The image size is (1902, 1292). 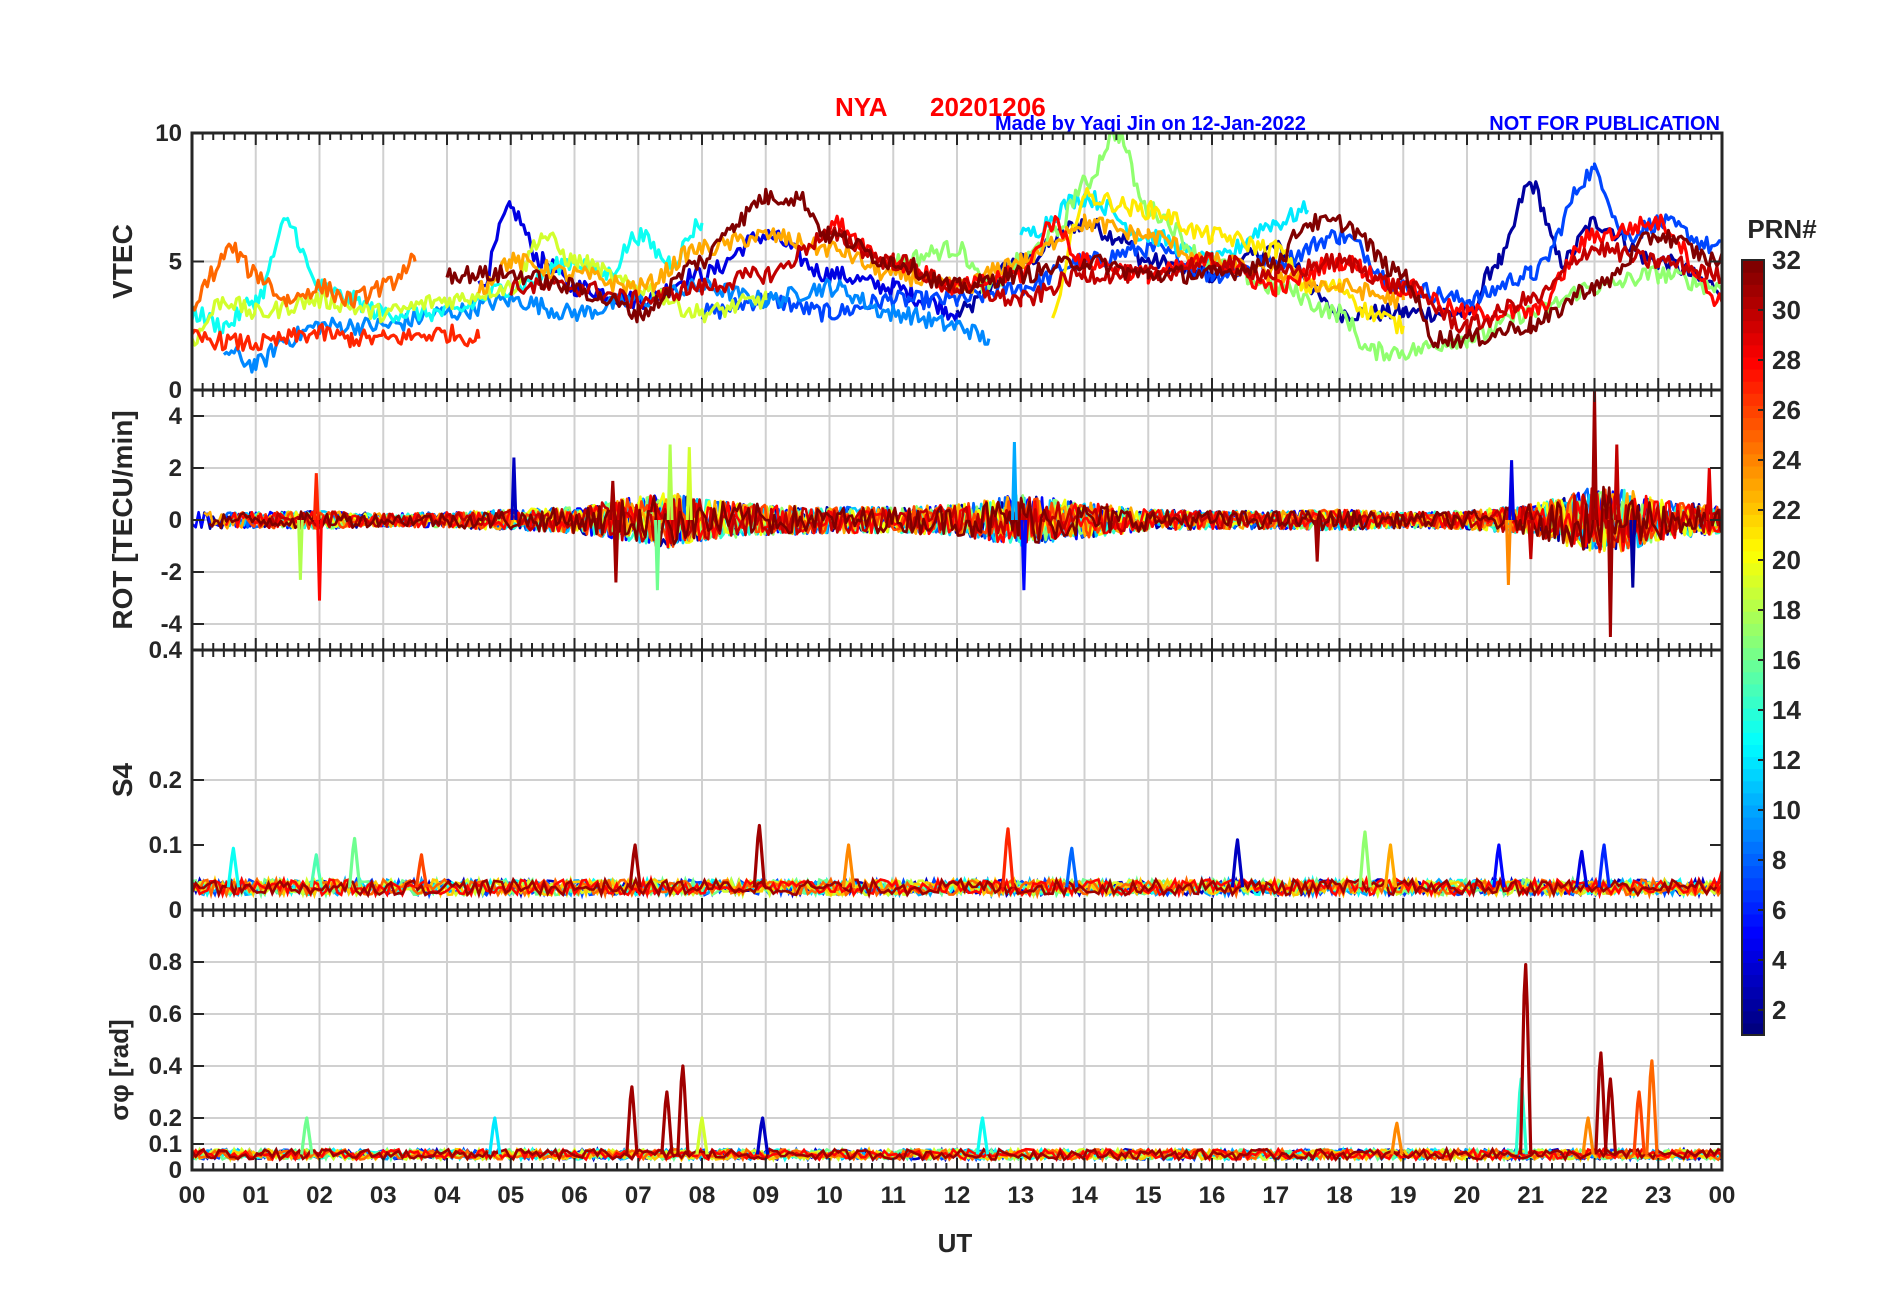 I want to click on panel-s4-ylabel: S4, so click(x=122, y=779).